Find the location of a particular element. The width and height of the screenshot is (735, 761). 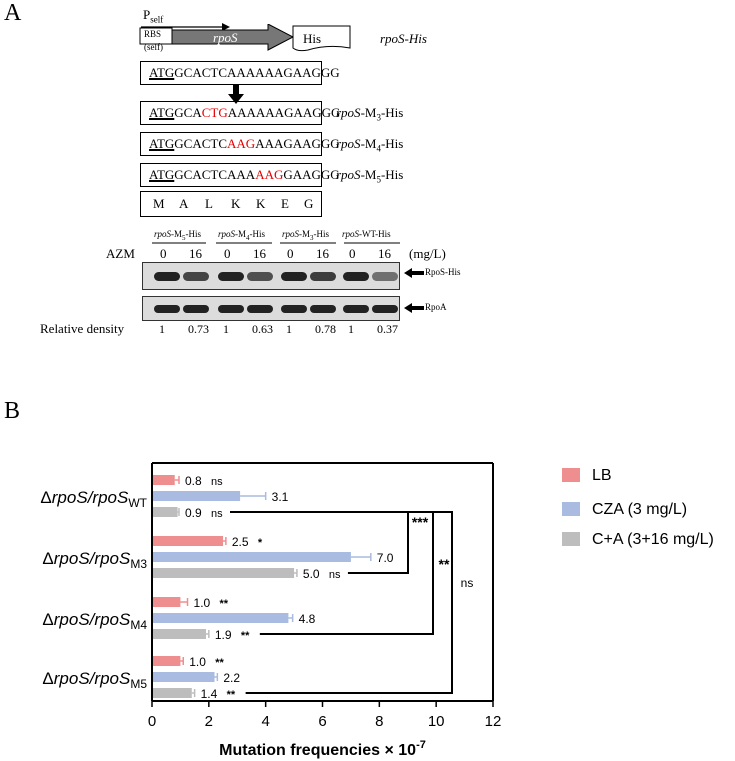

lane-label-m4: rpoS-M4-His is located at coordinates (242, 235).